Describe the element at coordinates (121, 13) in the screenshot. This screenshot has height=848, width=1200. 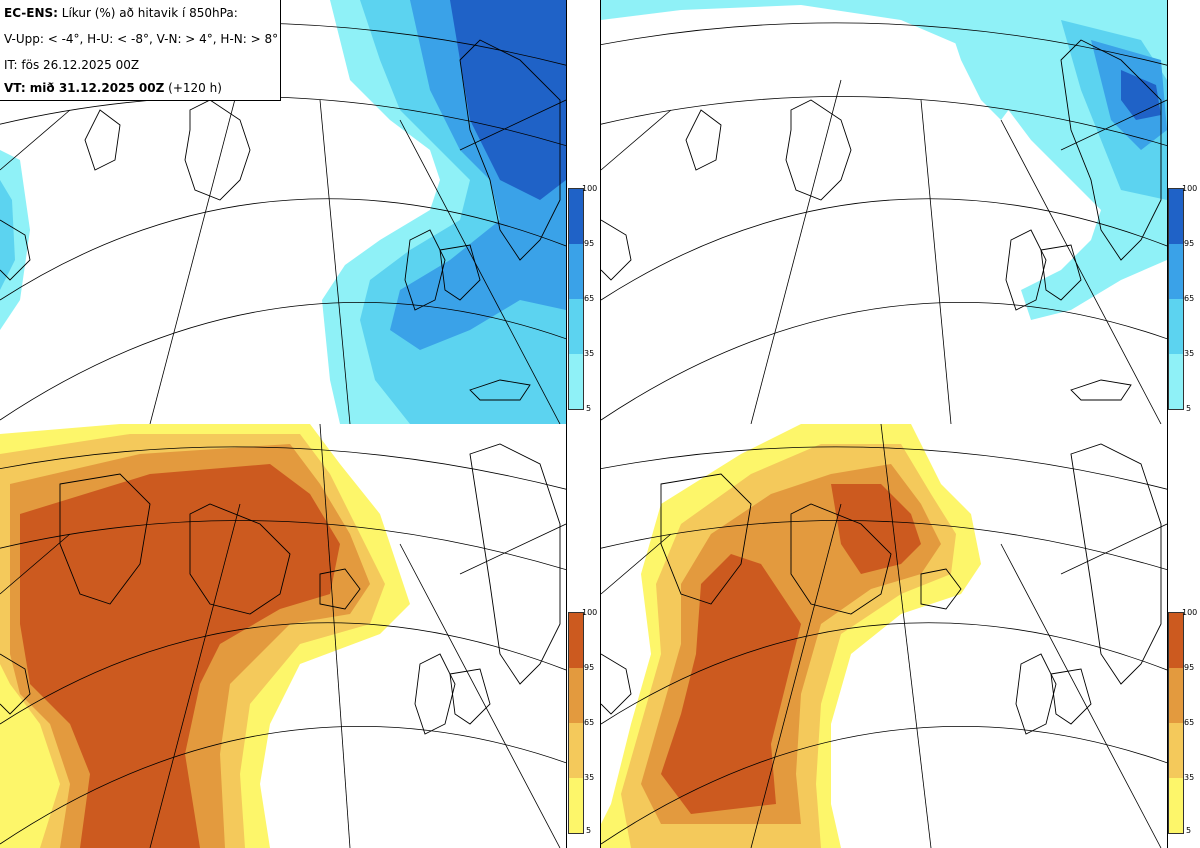
I see `info-line-1: EC-ENS: Líkur (%) að hitavik í 850hPa:` at that location.